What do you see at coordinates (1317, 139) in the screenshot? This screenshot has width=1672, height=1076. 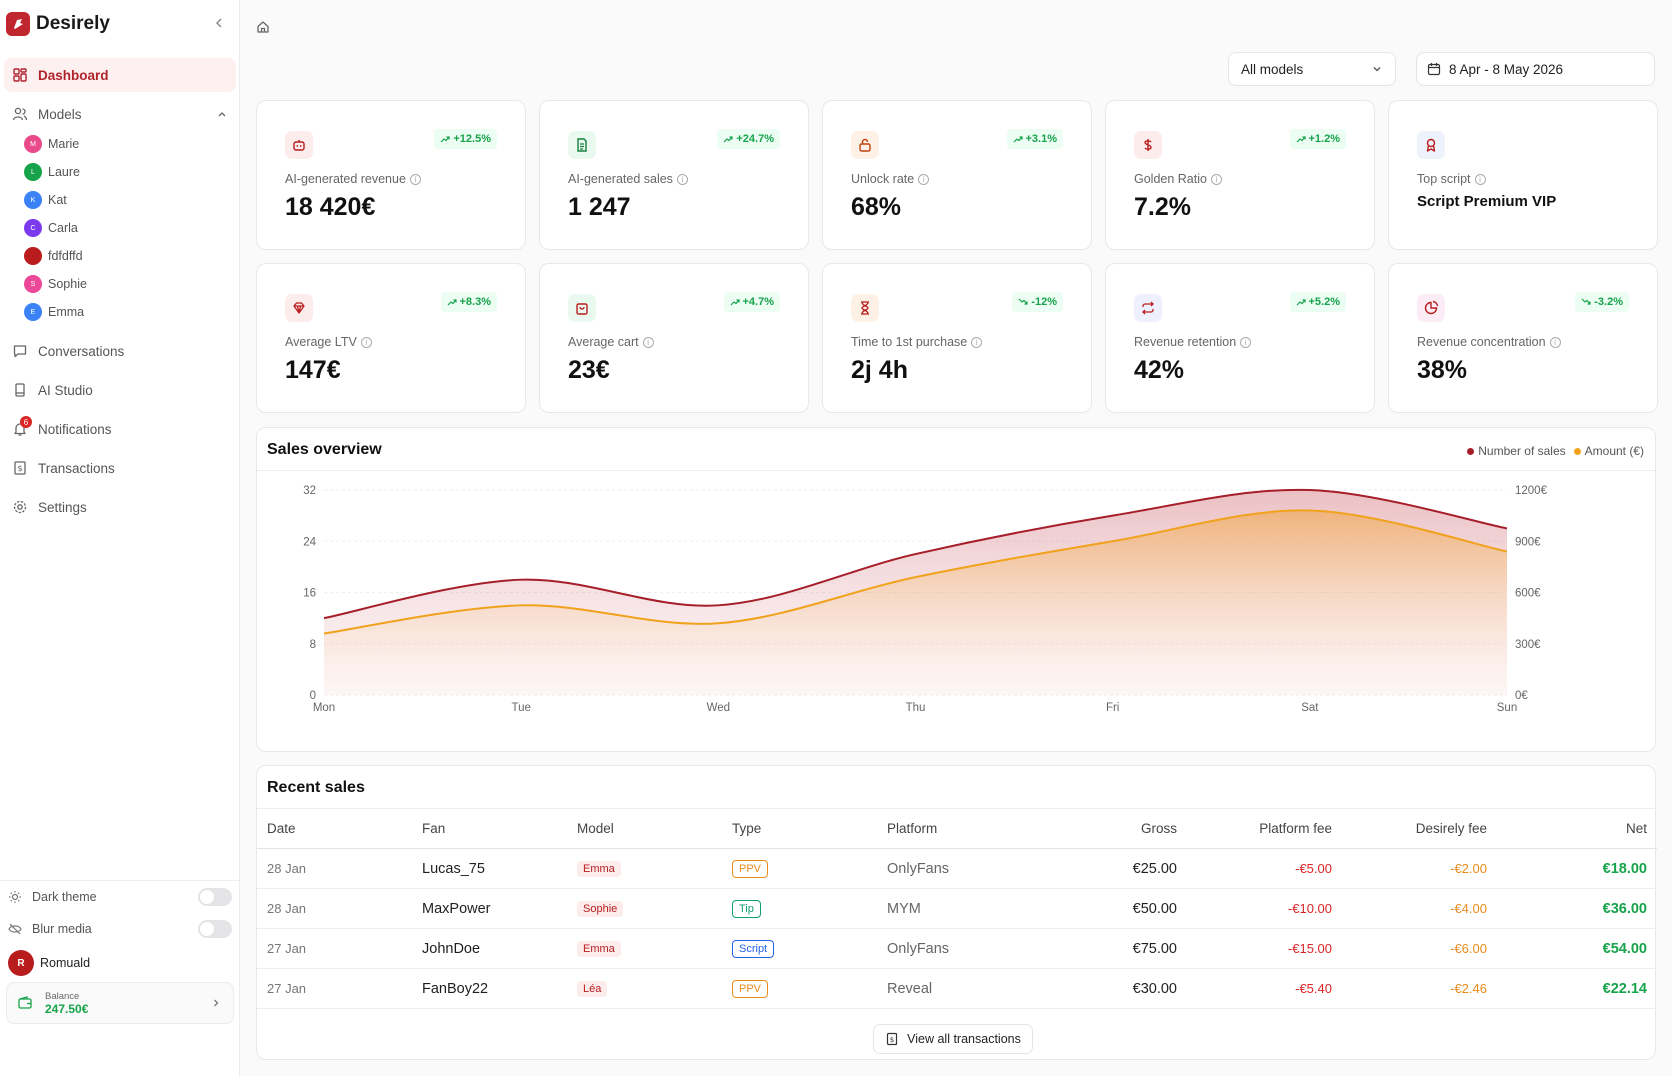 I see `kpi-delta-badge: +1.2%` at bounding box center [1317, 139].